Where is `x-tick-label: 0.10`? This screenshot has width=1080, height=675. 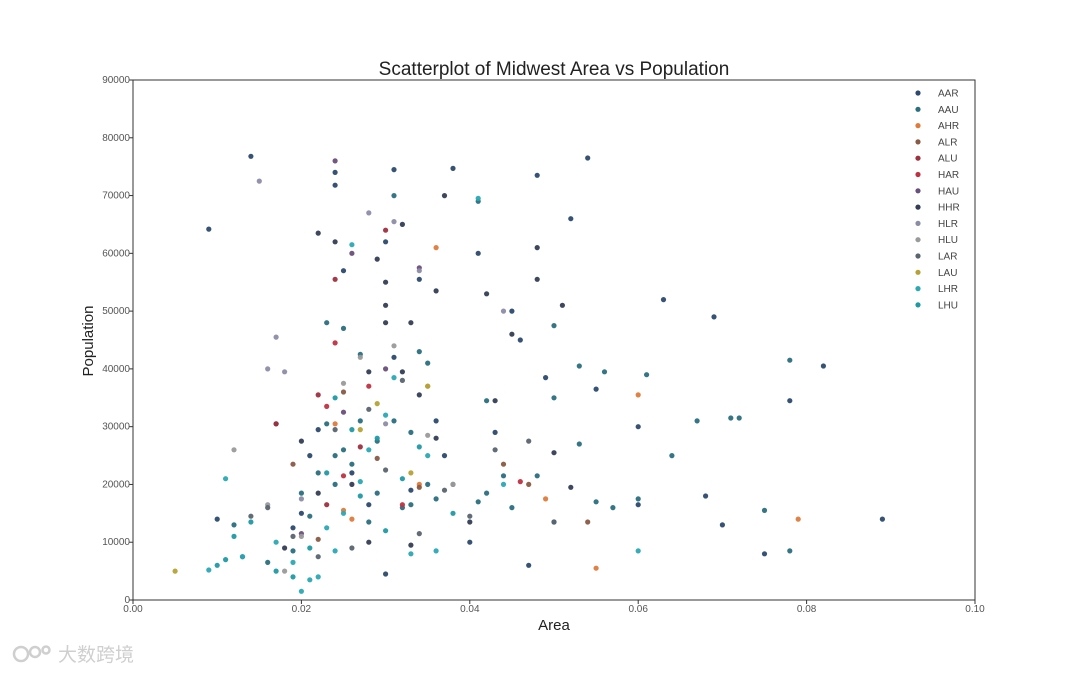
x-tick-label: 0.10 is located at coordinates (975, 609).